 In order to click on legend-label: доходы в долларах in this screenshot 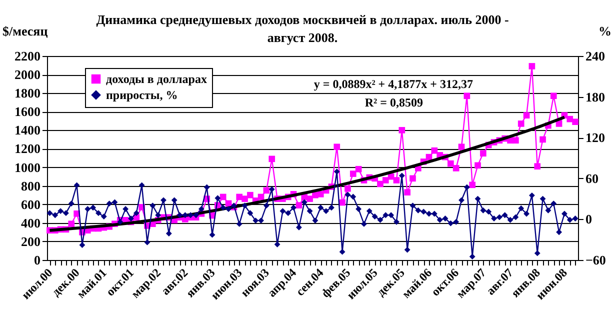, I will do `click(156, 79)`.